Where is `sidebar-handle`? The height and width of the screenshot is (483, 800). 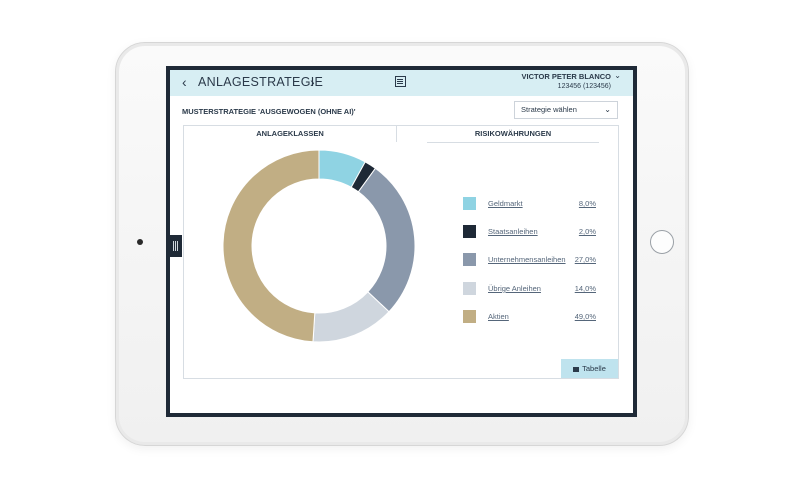 sidebar-handle is located at coordinates (176, 246).